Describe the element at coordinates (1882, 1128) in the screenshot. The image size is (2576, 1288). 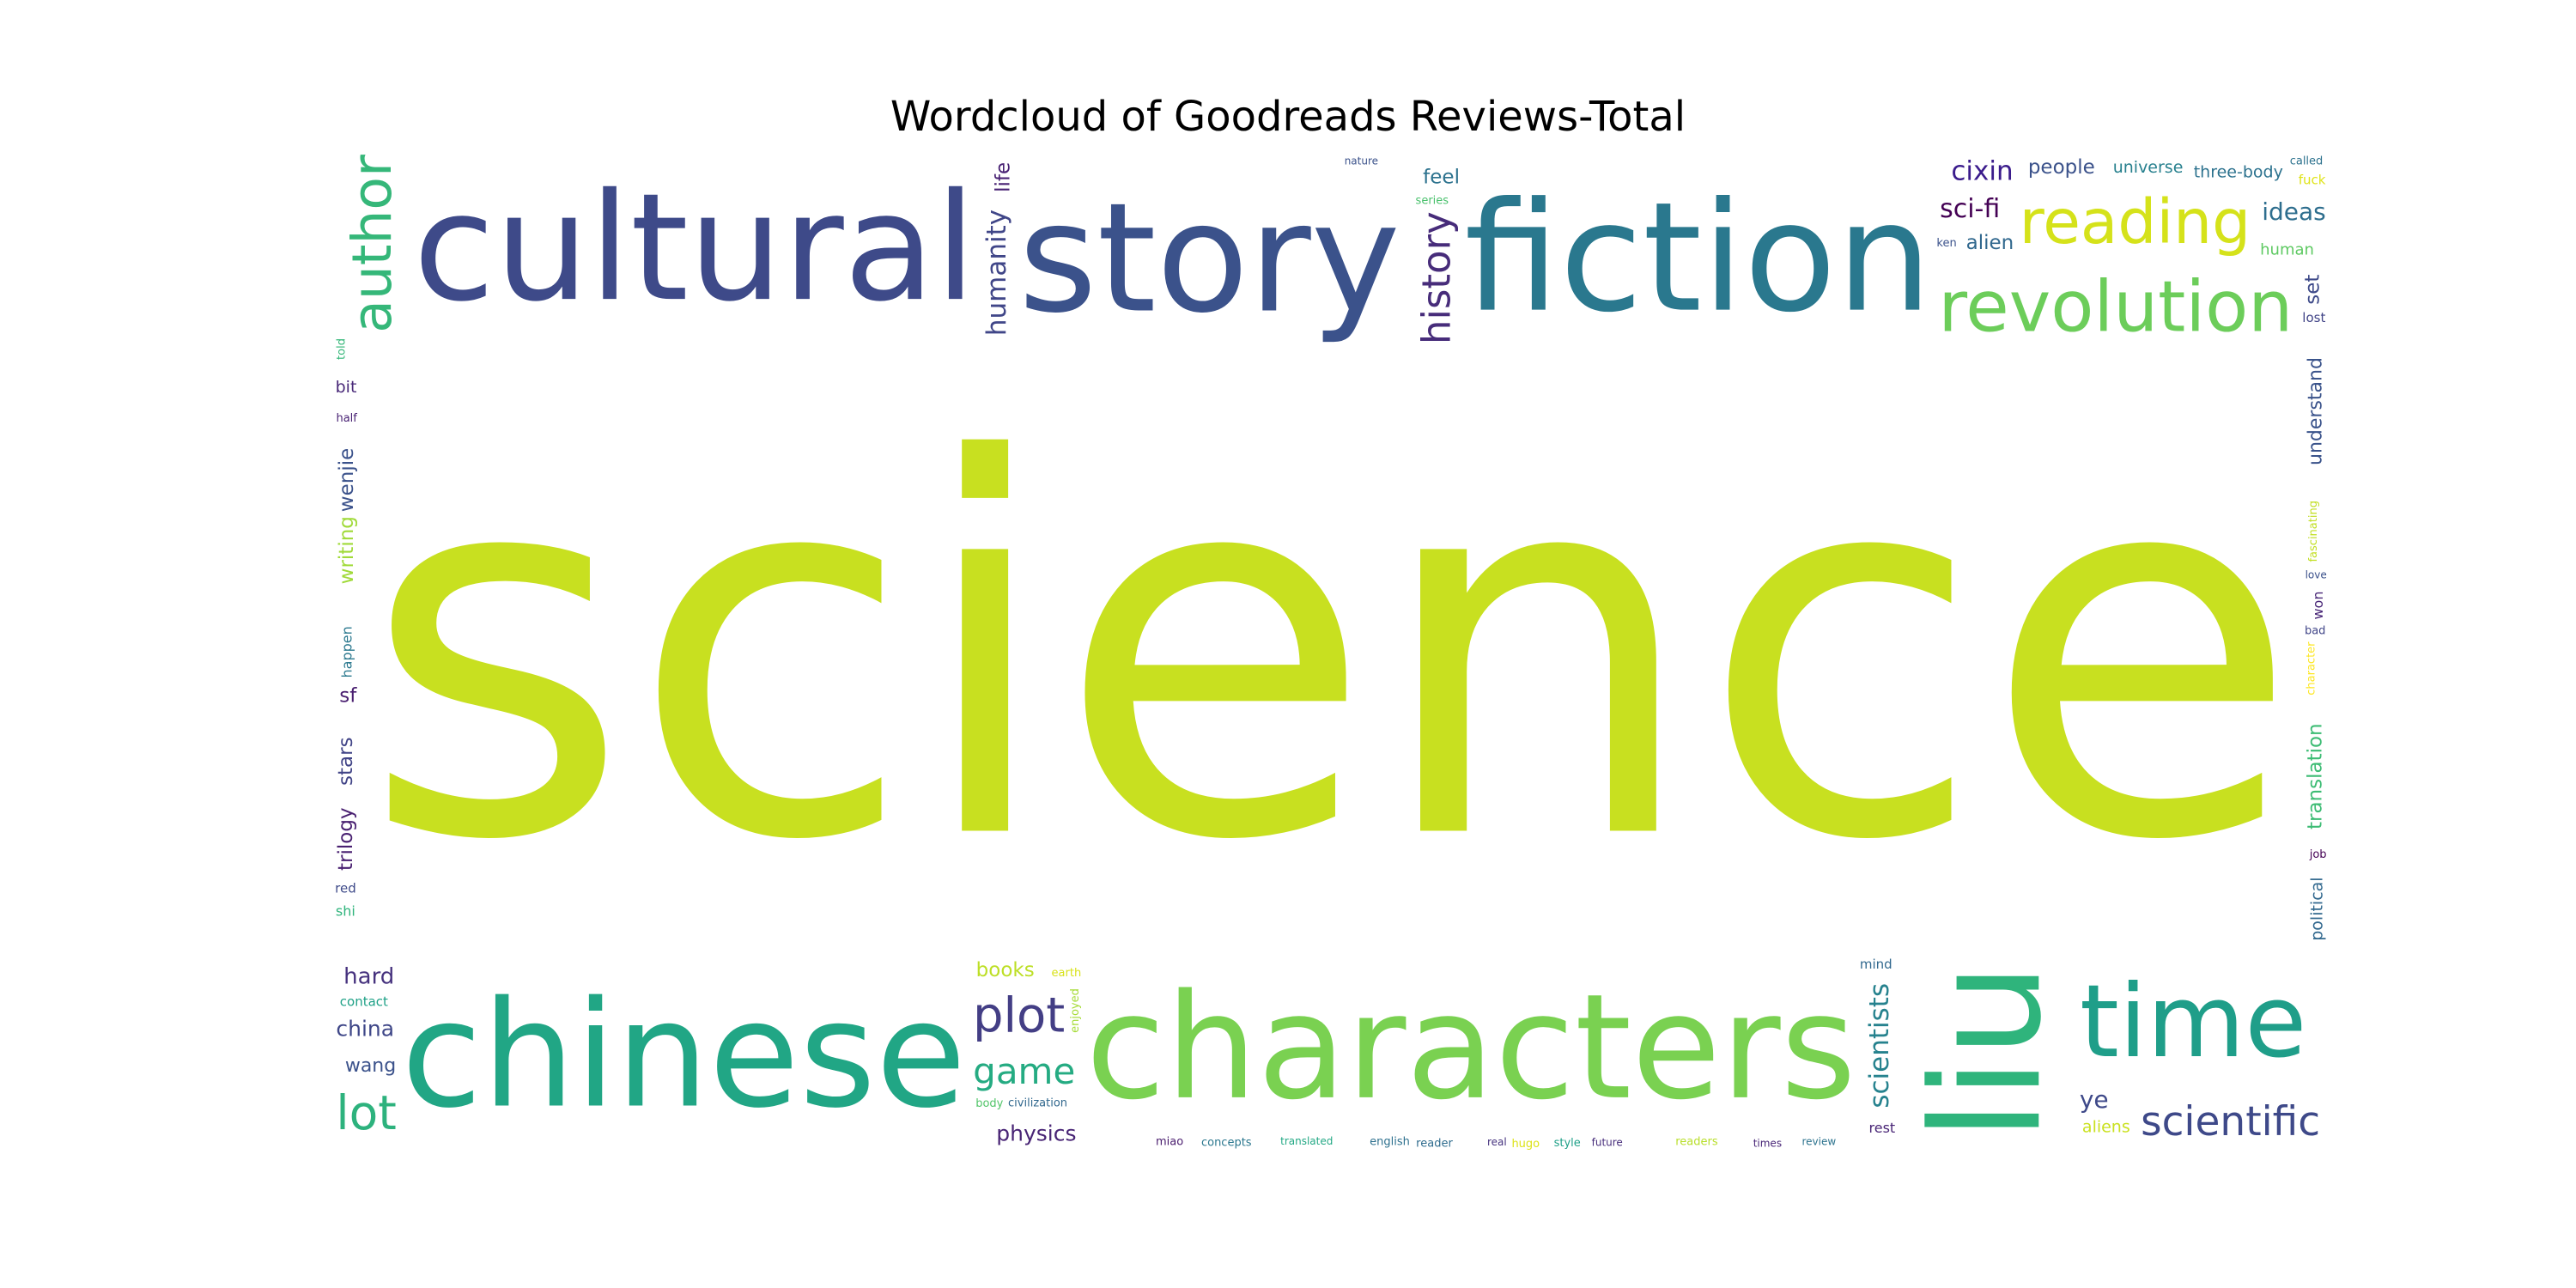
I see `word-rest: rest` at that location.